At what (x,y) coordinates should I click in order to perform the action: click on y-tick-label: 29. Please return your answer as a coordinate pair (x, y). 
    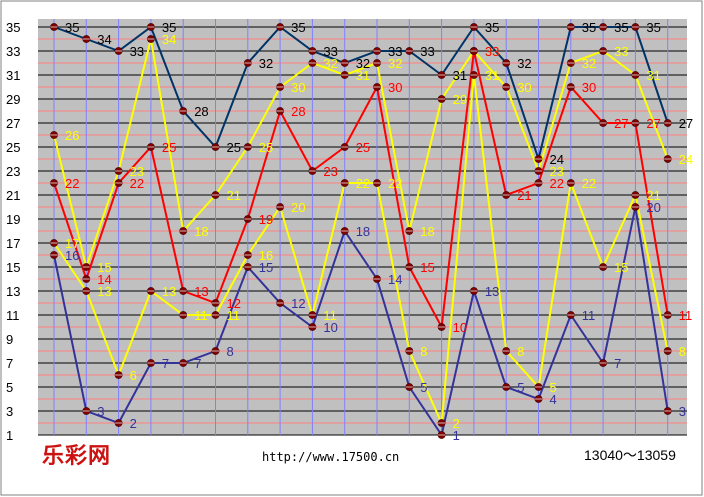
    Looking at the image, I should click on (13, 99).